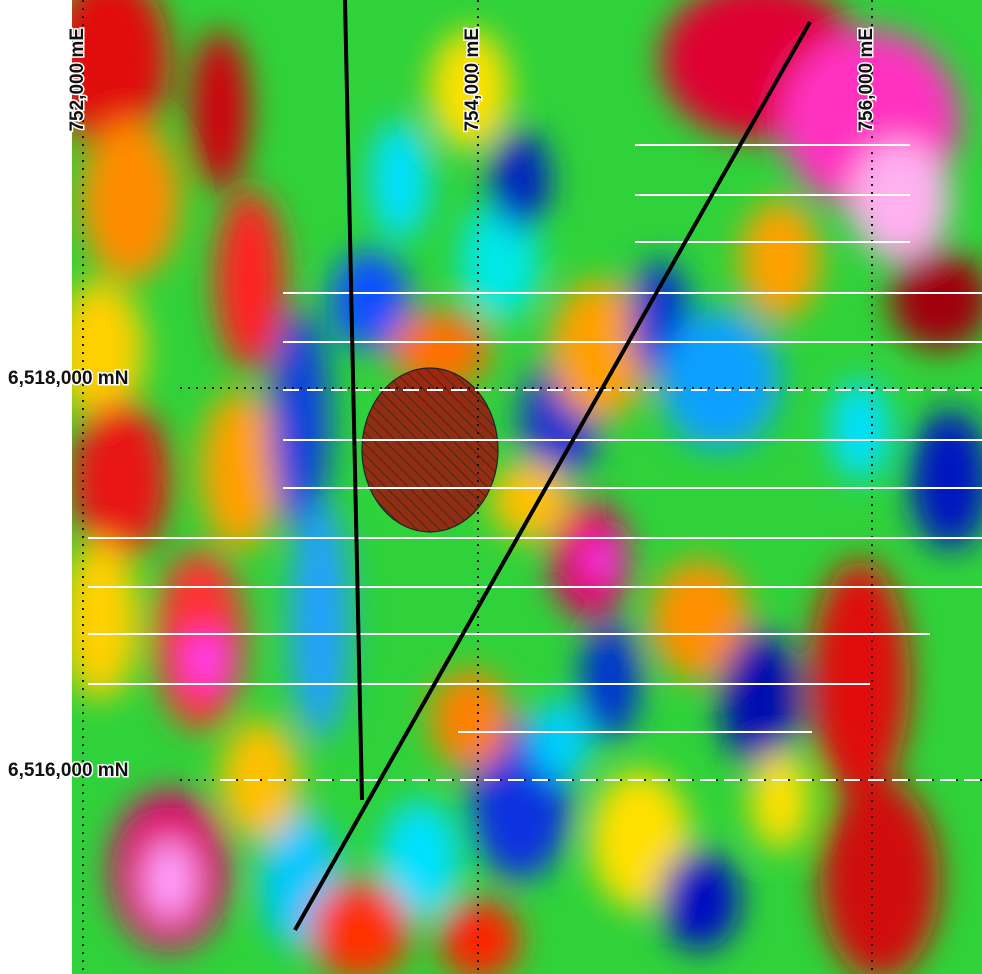 This screenshot has width=982, height=974. Describe the element at coordinates (472, 80) in the screenshot. I see `easting-label: 754,000 mE` at that location.